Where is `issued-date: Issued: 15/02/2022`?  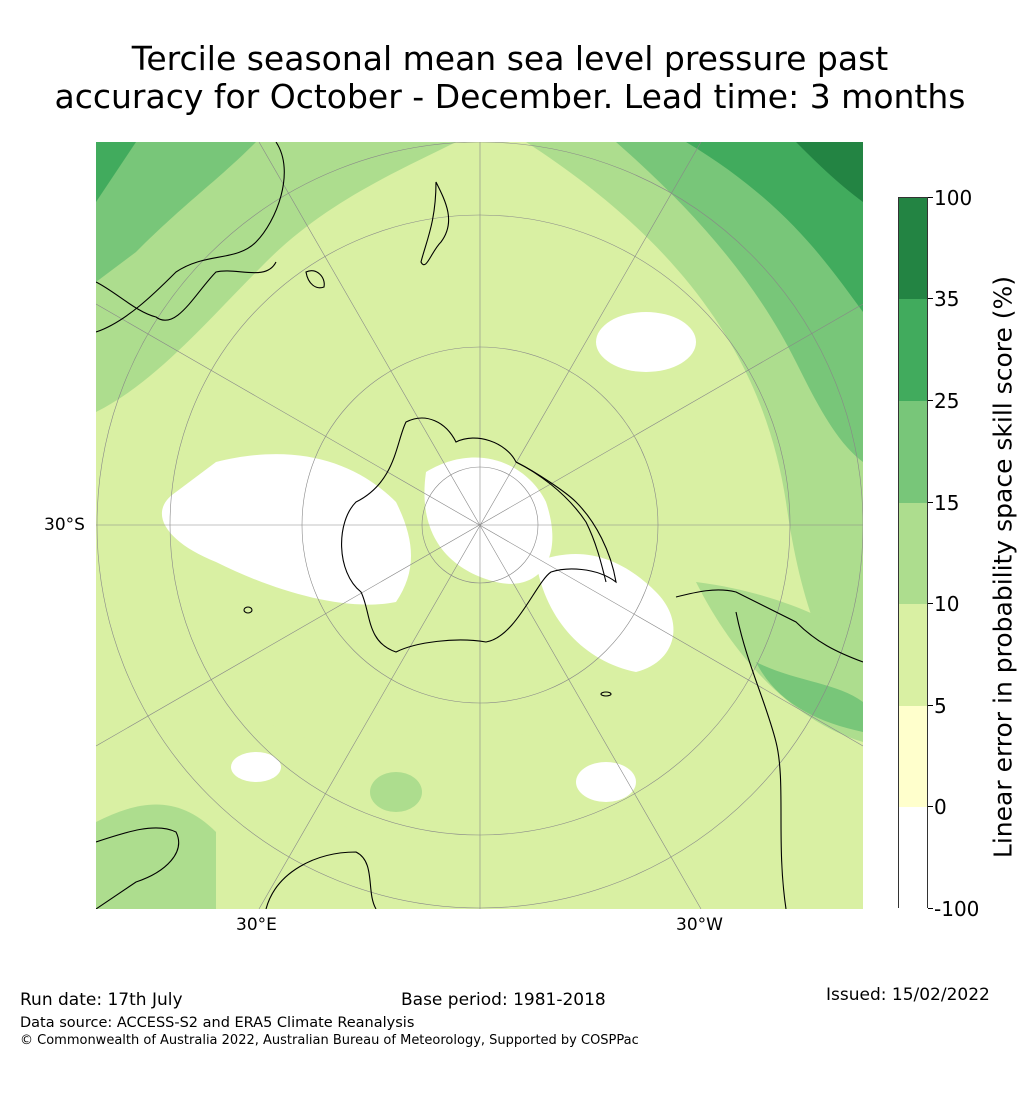 issued-date: Issued: 15/02/2022 is located at coordinates (908, 995).